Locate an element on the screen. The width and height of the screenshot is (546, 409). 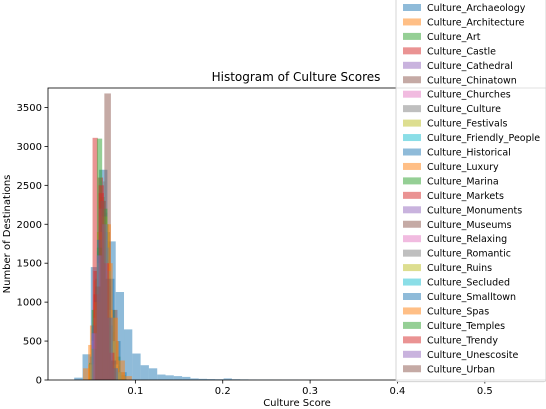
y-tick-label: 500 is located at coordinates (32, 342).